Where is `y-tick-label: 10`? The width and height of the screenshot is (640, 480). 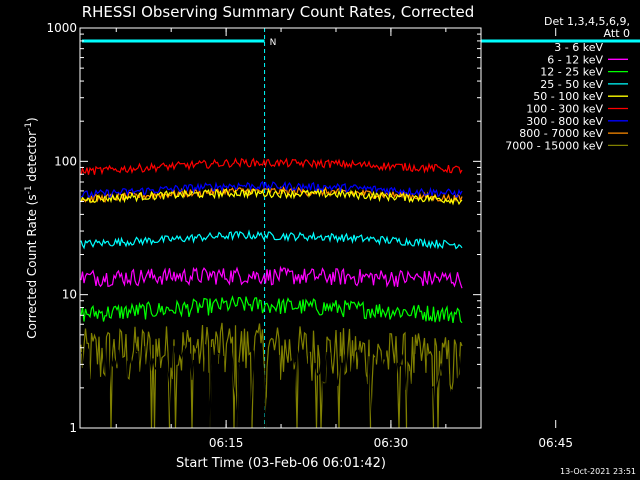 y-tick-label: 10 is located at coordinates (69, 295).